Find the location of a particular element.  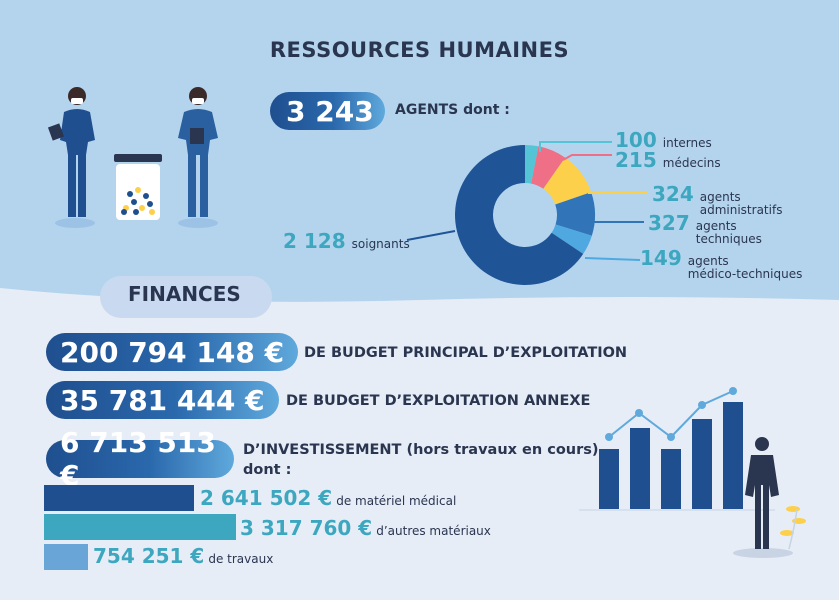

breakdown-works: 754 251 € de travaux is located at coordinates (183, 556).